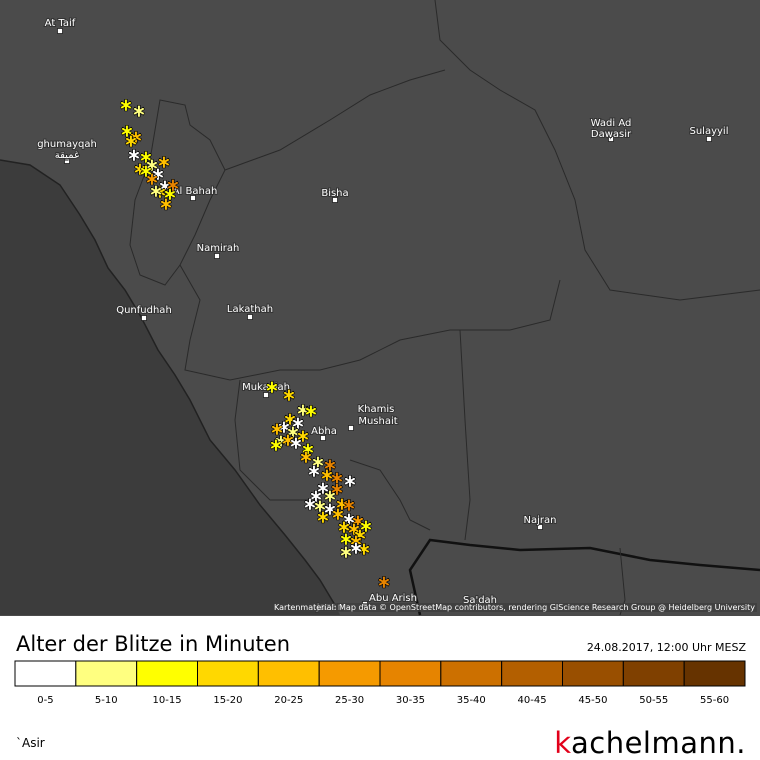  What do you see at coordinates (167, 700) in the screenshot?
I see `legend-label: 10-15` at bounding box center [167, 700].